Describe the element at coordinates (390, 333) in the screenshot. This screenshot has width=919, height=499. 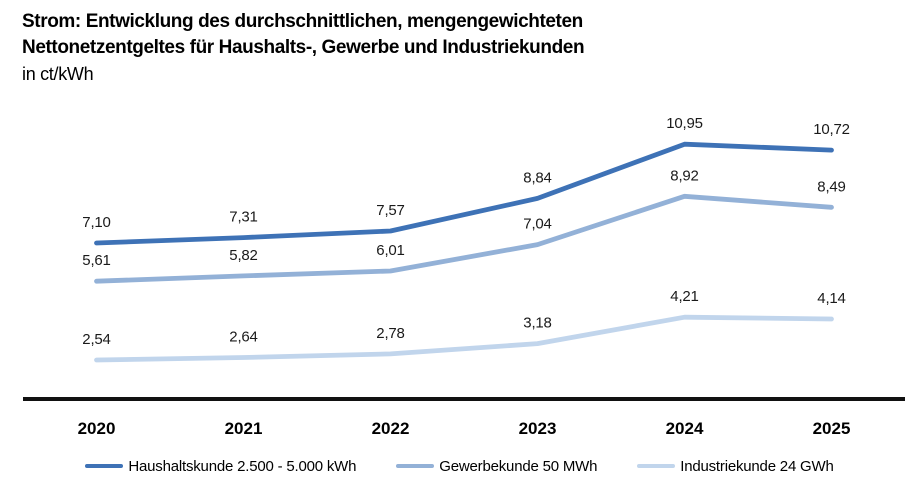
I see `data-label-industriekunde-2022: 2,78` at that location.